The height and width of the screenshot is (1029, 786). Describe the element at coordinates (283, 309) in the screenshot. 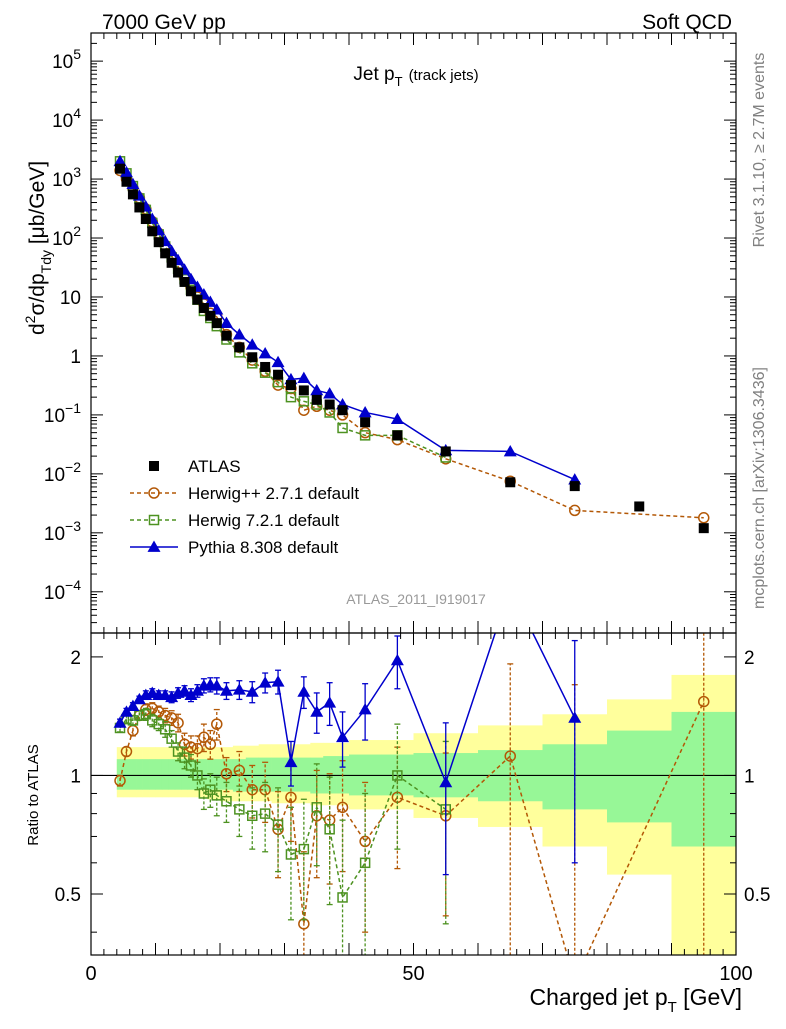

I see `main-line-herwig-7-2-1-default` at that location.